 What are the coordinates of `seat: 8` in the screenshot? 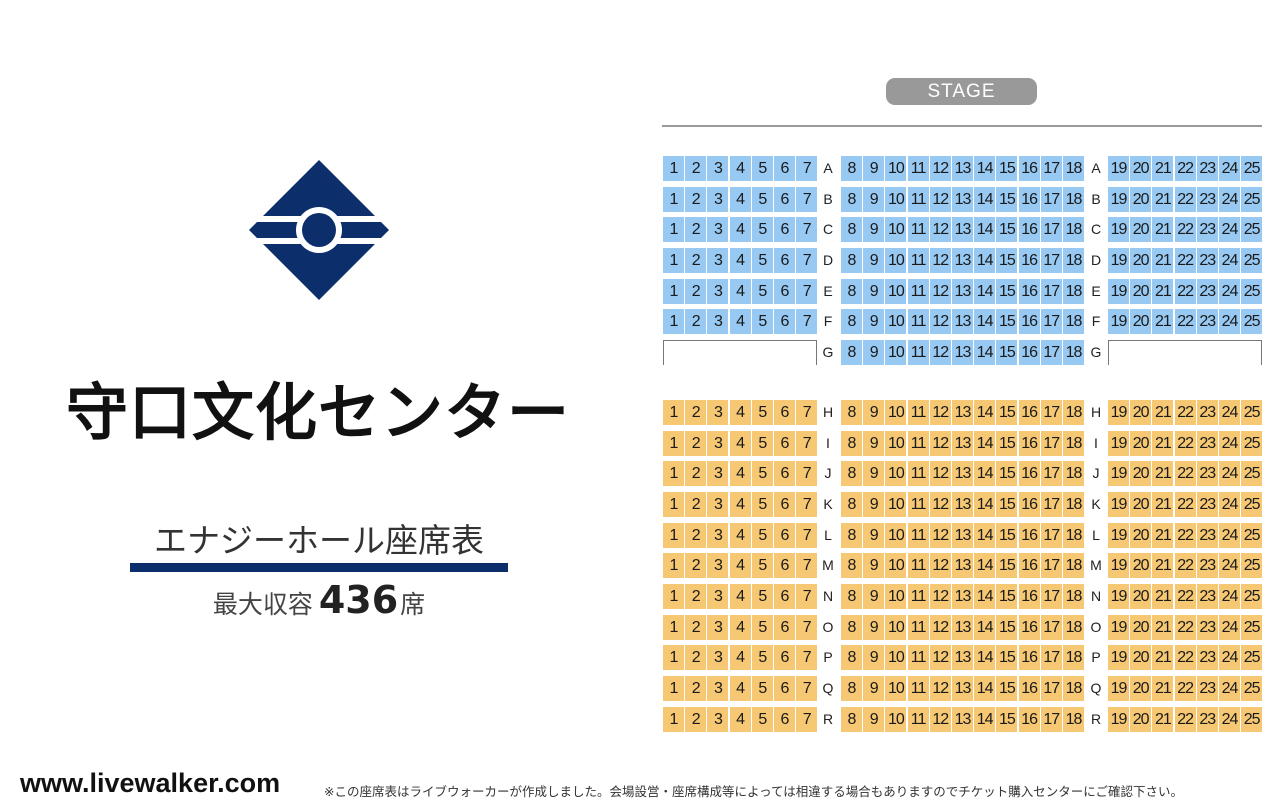 It's located at (851, 260).